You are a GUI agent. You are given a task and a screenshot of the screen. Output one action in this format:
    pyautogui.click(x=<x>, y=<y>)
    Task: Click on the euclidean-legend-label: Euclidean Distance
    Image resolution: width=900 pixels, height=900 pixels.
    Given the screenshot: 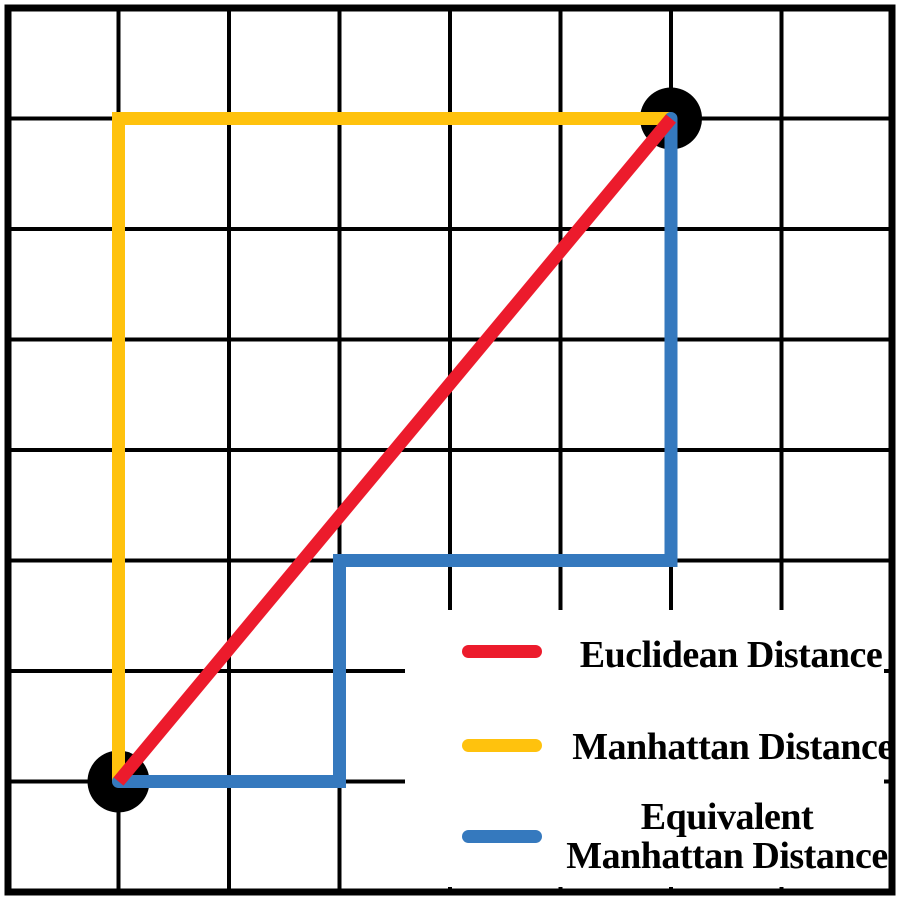 What is the action you would take?
    pyautogui.click(x=725, y=655)
    